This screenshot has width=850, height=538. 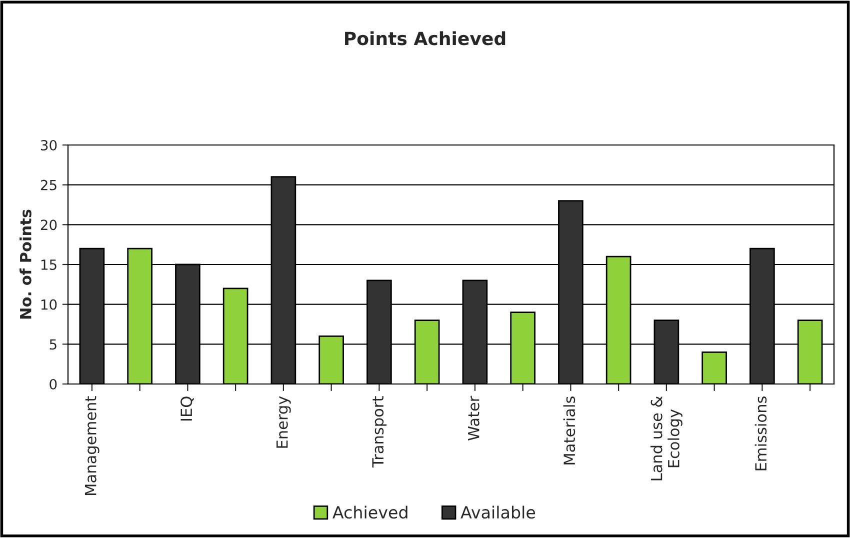 What do you see at coordinates (48, 225) in the screenshot?
I see `y-tick-label: 20` at bounding box center [48, 225].